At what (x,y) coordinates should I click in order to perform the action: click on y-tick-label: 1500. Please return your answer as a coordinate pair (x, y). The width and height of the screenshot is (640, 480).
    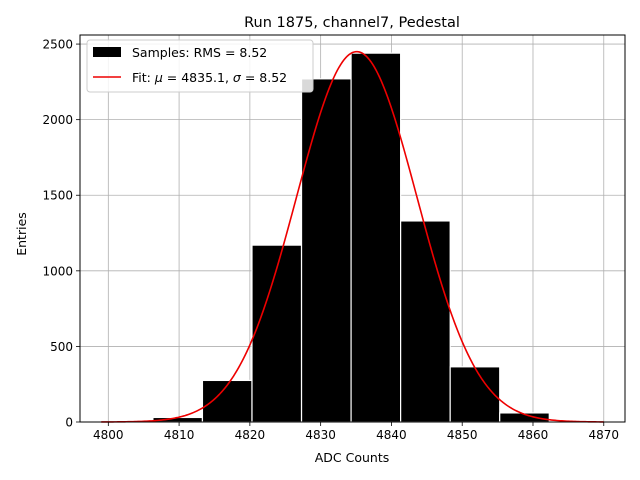
    Looking at the image, I should click on (57, 196).